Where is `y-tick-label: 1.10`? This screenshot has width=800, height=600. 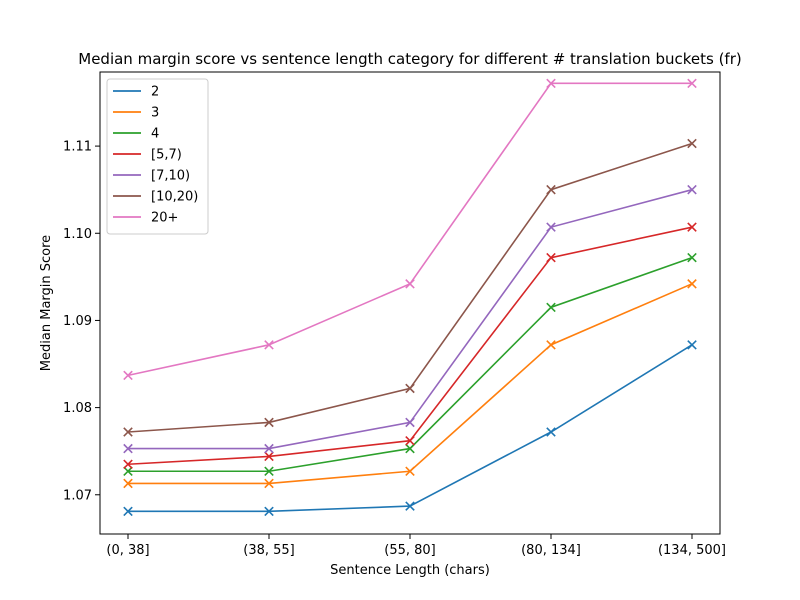
y-tick-label: 1.10 is located at coordinates (77, 234).